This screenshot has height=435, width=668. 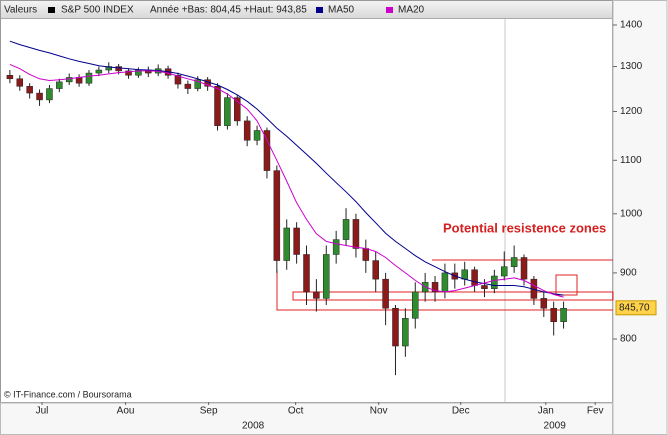 I want to click on last-price-box, so click(x=636, y=308).